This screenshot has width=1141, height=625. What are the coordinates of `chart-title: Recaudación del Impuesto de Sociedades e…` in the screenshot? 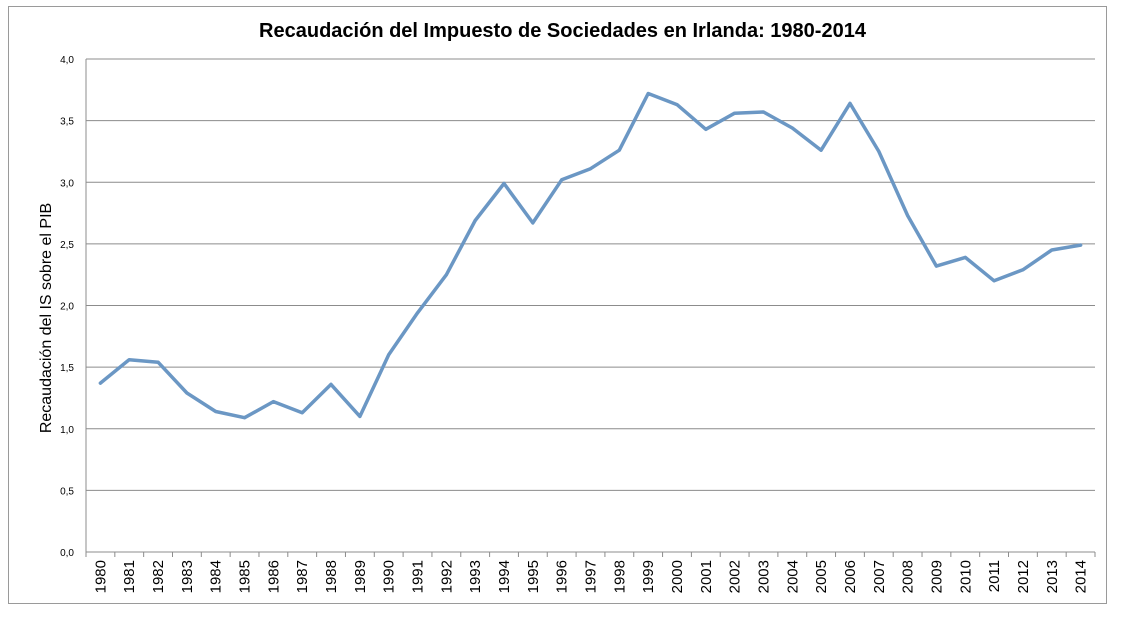 It's located at (562, 31).